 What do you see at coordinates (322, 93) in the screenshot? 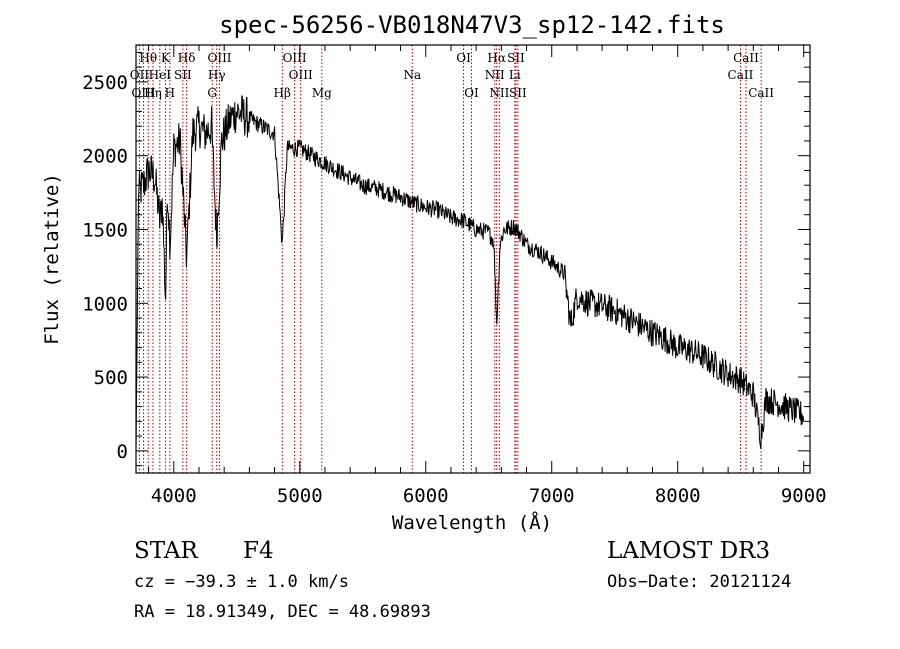
I see `line-label: Mg` at bounding box center [322, 93].